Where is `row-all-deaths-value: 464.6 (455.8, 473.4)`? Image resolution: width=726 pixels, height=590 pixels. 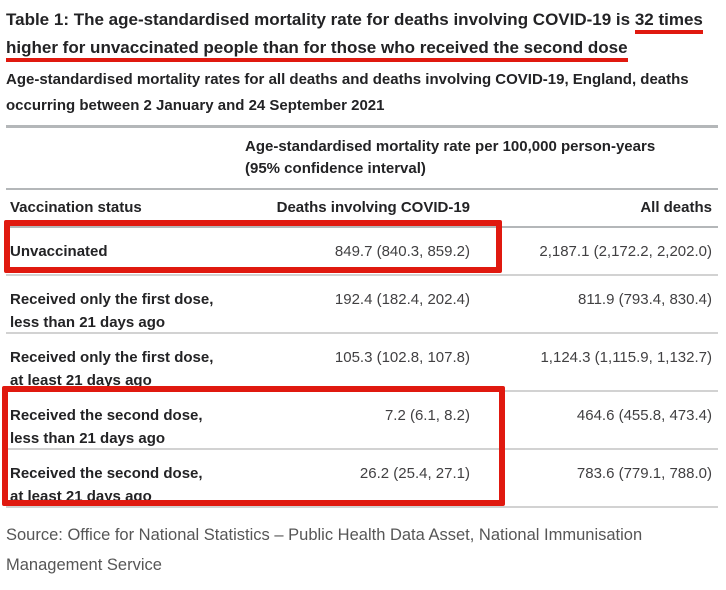 row-all-deaths-value: 464.6 (455.8, 473.4) is located at coordinates (644, 415).